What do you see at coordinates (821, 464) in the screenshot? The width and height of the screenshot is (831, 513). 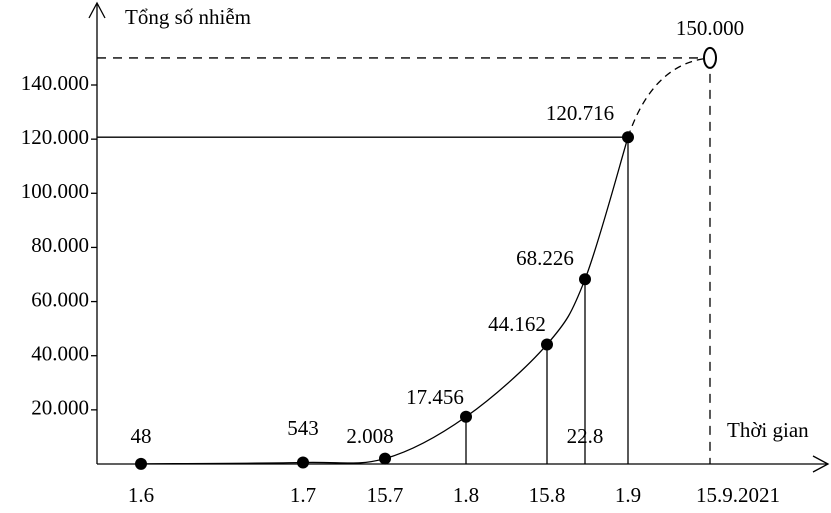 I see `x-axis-arrow` at bounding box center [821, 464].